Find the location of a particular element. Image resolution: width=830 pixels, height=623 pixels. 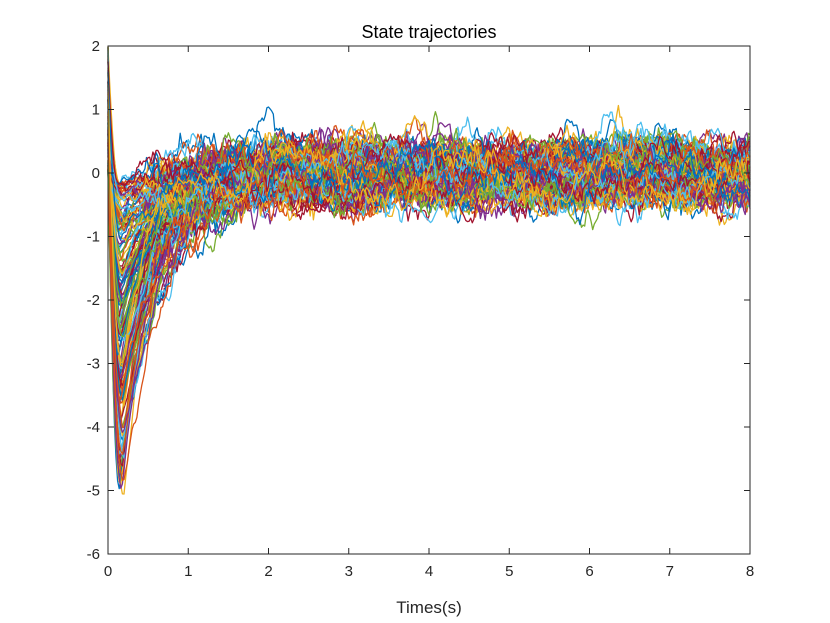

chart-title: State trajectories is located at coordinates (428, 32).